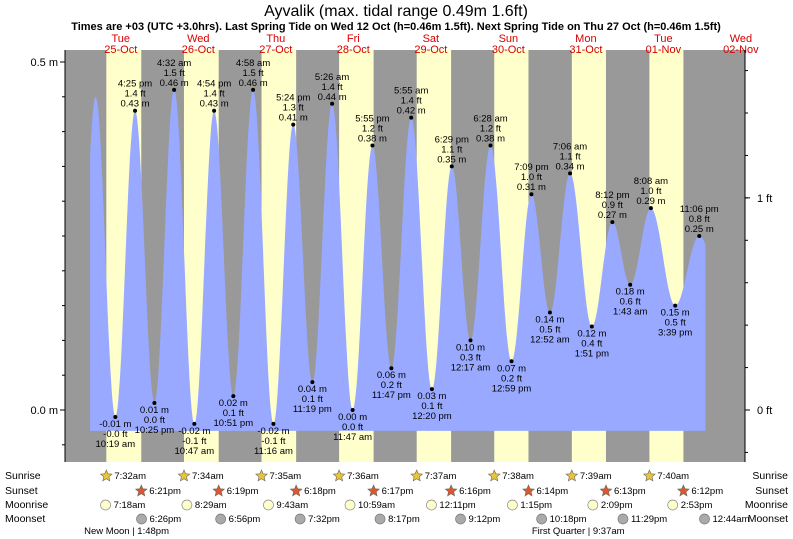 The height and width of the screenshot is (539, 793). I want to click on low-tide-label: 11:47 am, so click(352, 437).